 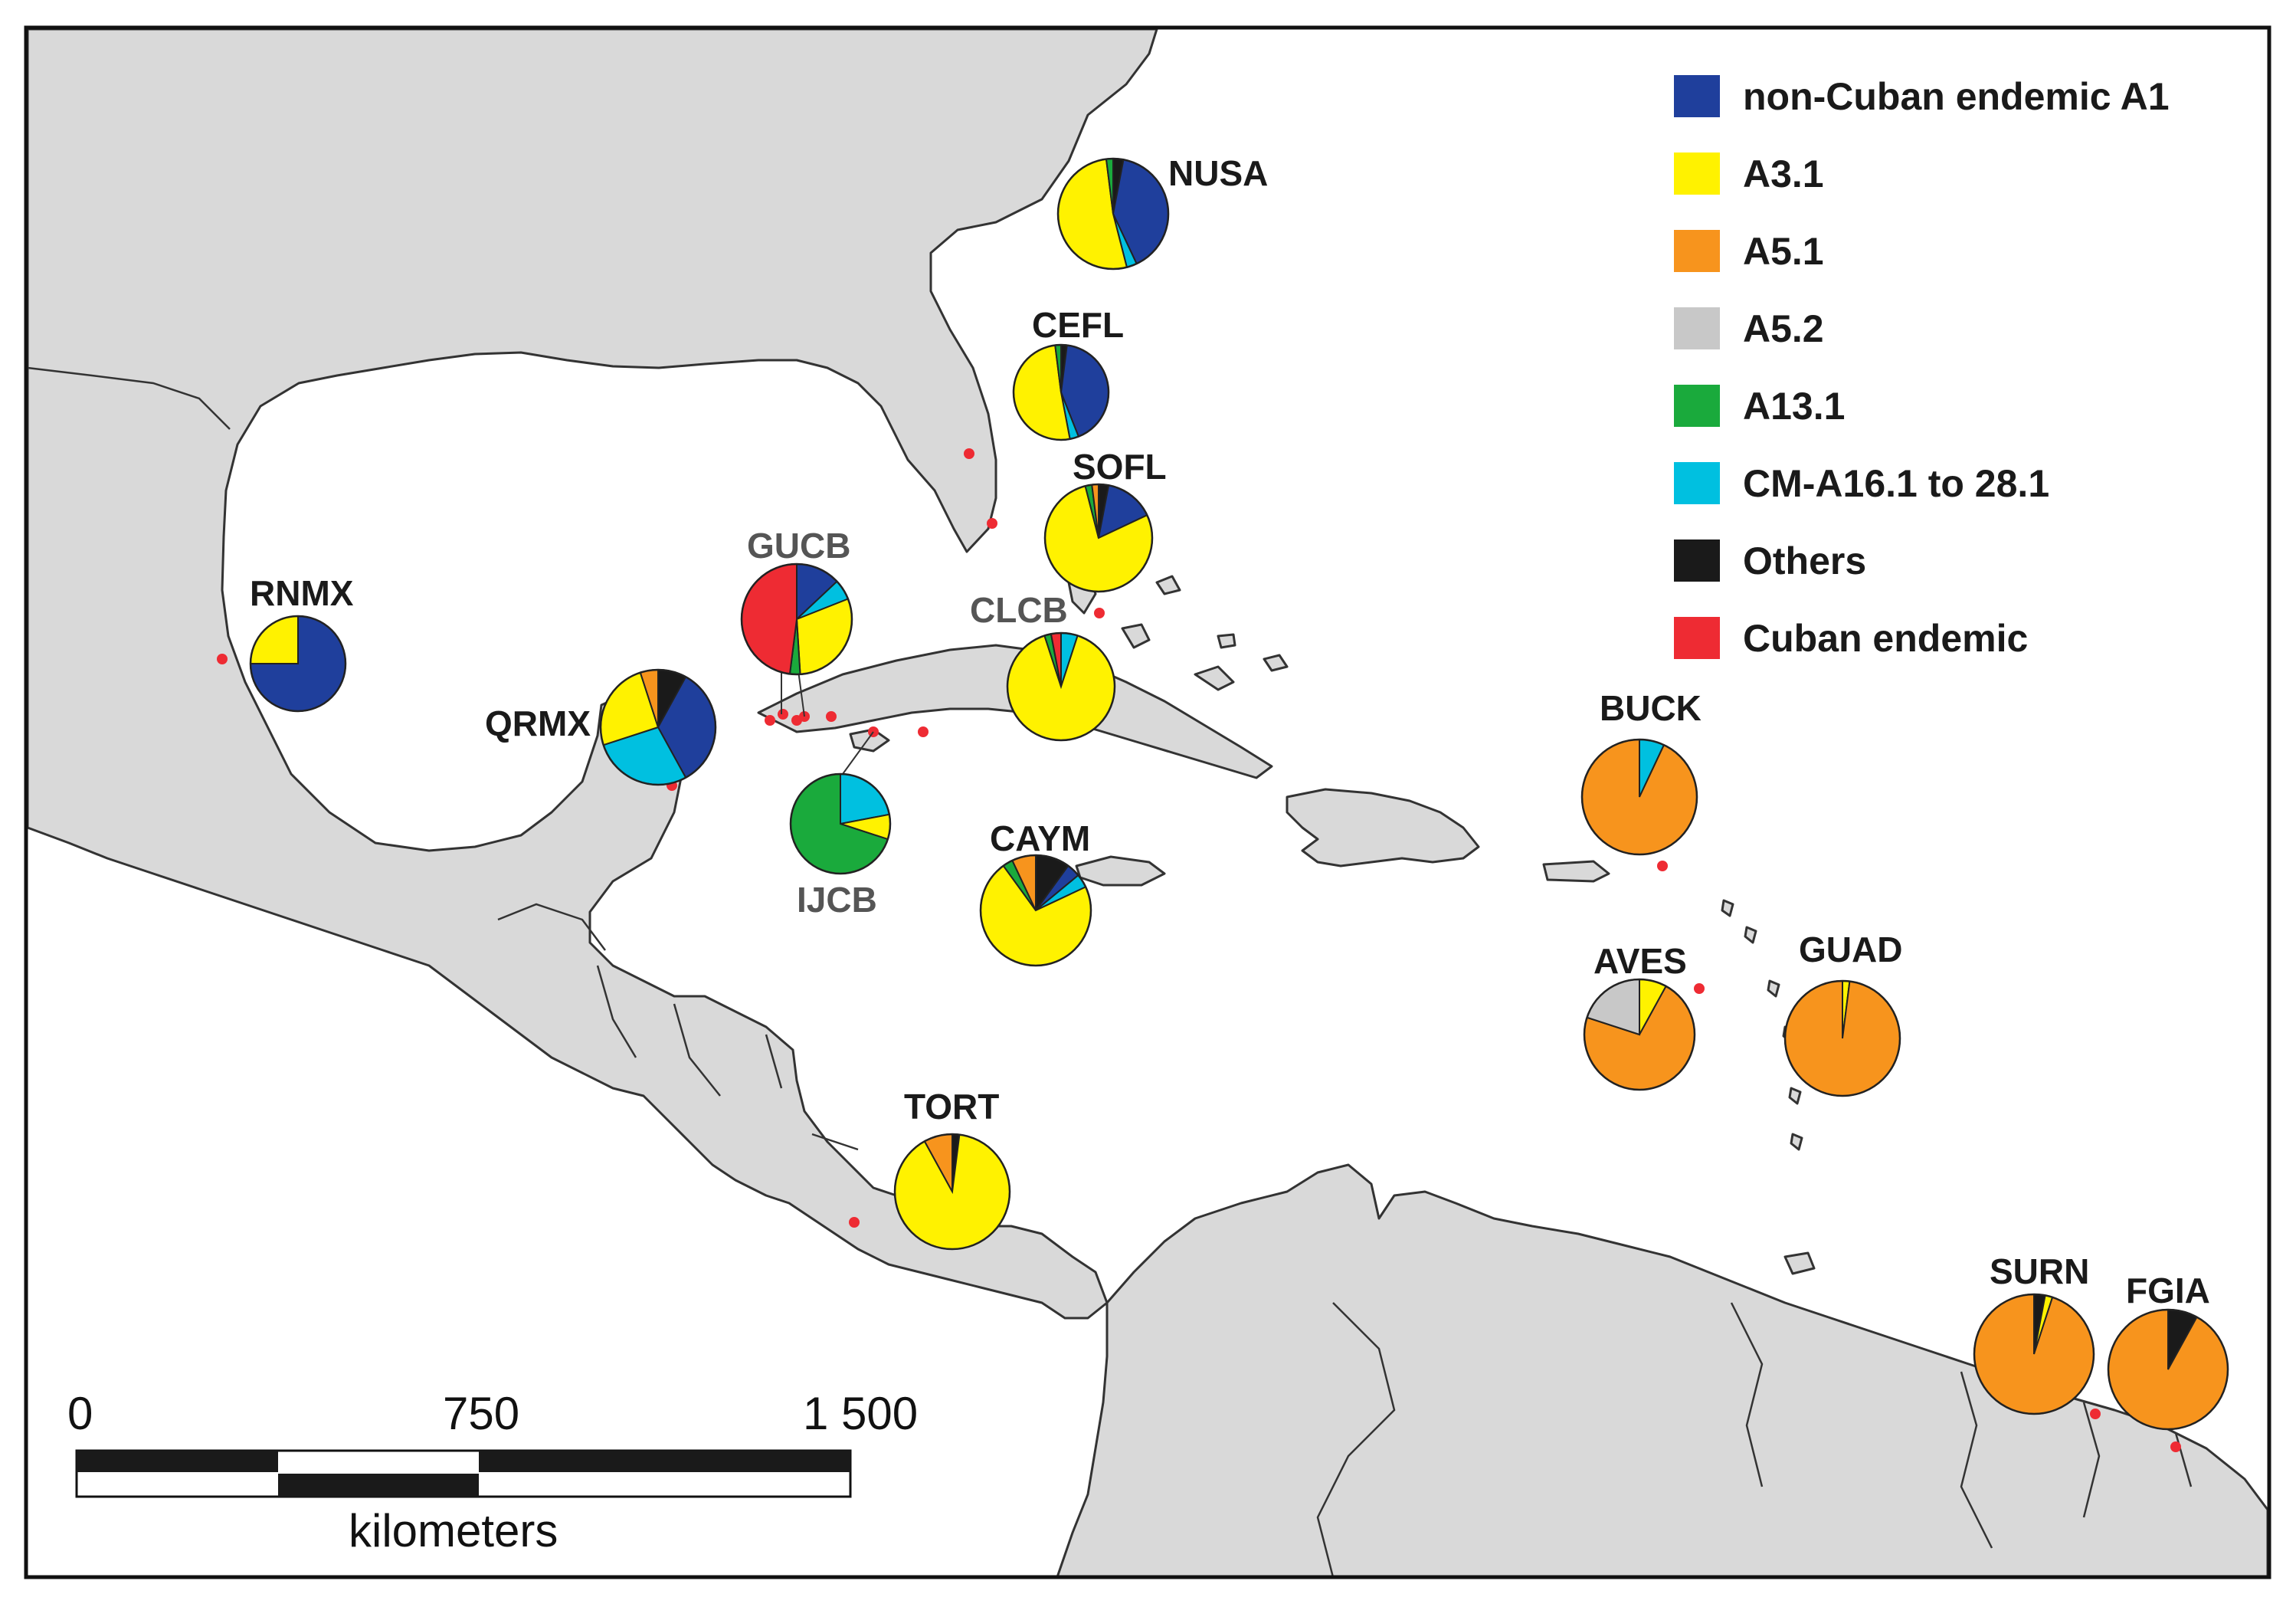 I want to click on trinidad-island, so click(x=1799, y=1263).